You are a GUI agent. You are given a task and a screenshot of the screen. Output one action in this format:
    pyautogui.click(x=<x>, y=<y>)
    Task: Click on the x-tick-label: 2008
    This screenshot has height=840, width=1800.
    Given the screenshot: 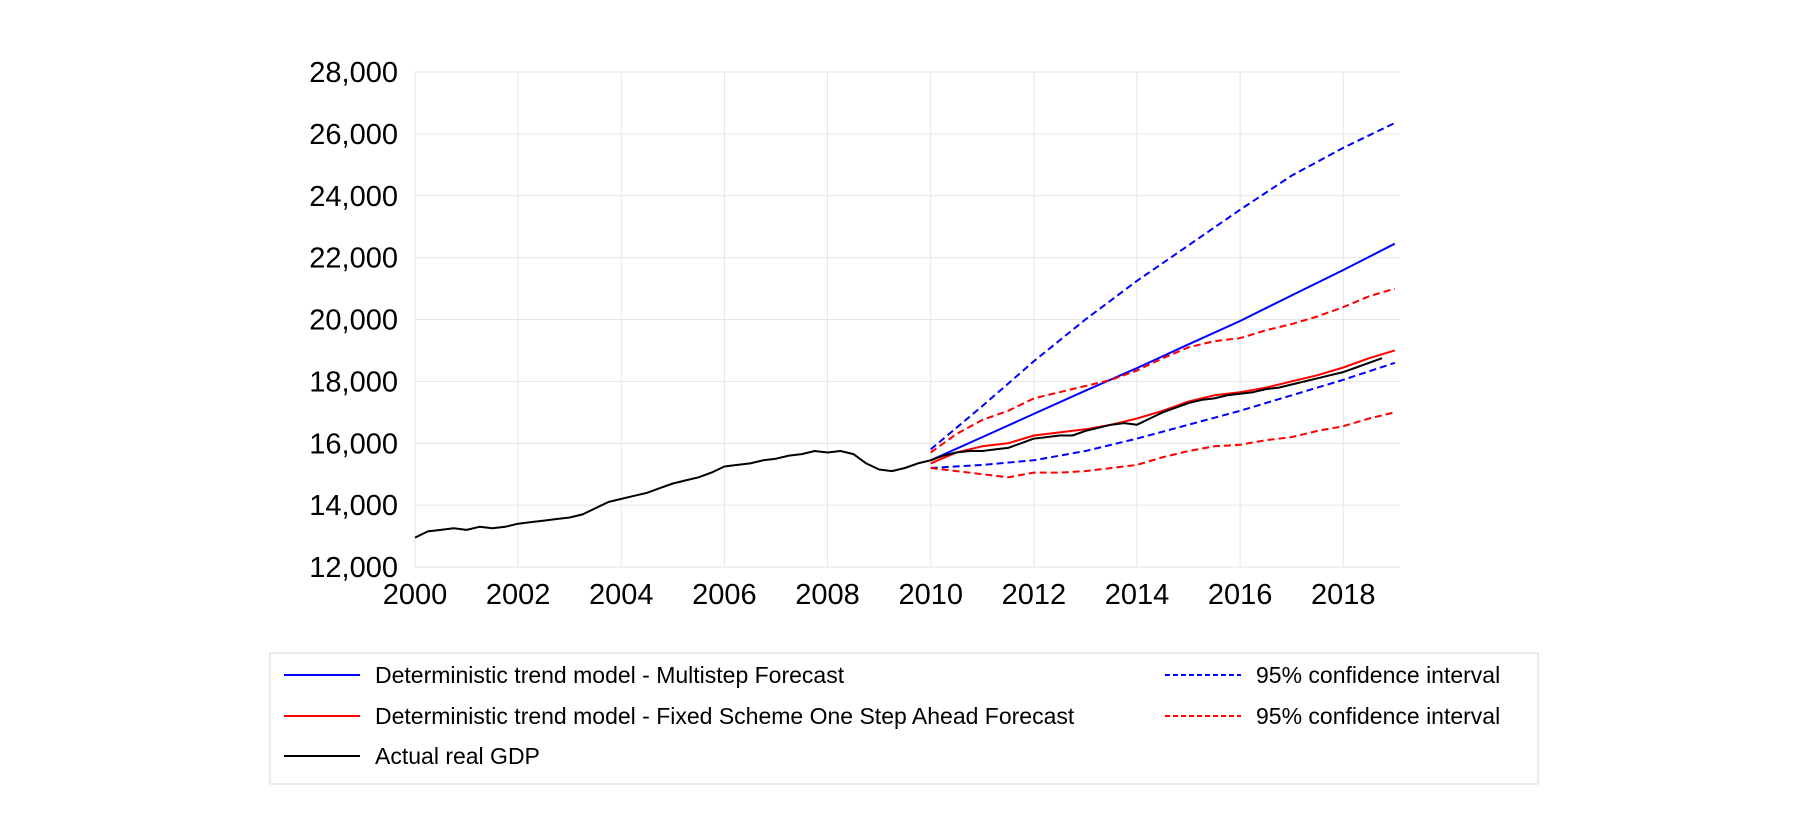 What is the action you would take?
    pyautogui.click(x=827, y=595)
    